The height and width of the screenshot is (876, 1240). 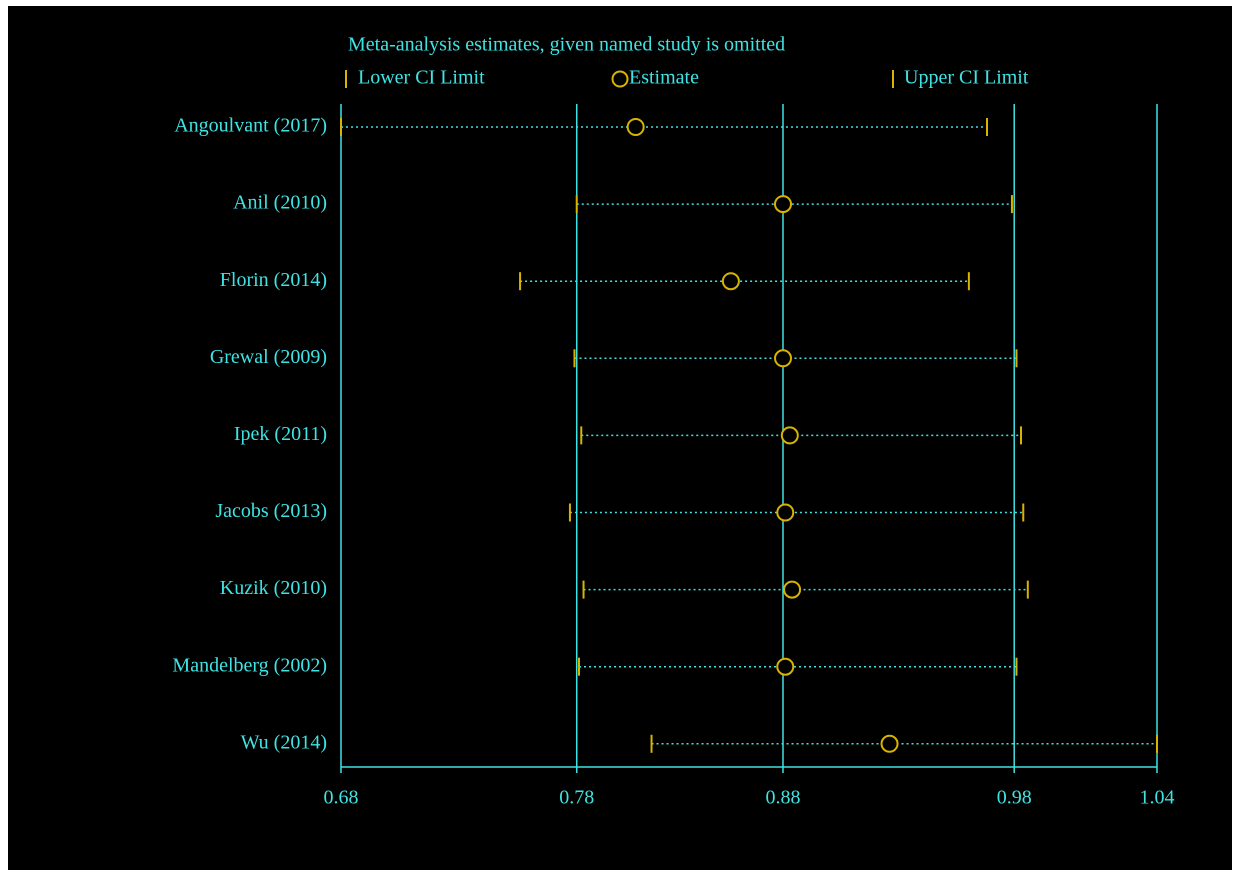 I want to click on x-tick-label: 0.98, so click(x=1014, y=798).